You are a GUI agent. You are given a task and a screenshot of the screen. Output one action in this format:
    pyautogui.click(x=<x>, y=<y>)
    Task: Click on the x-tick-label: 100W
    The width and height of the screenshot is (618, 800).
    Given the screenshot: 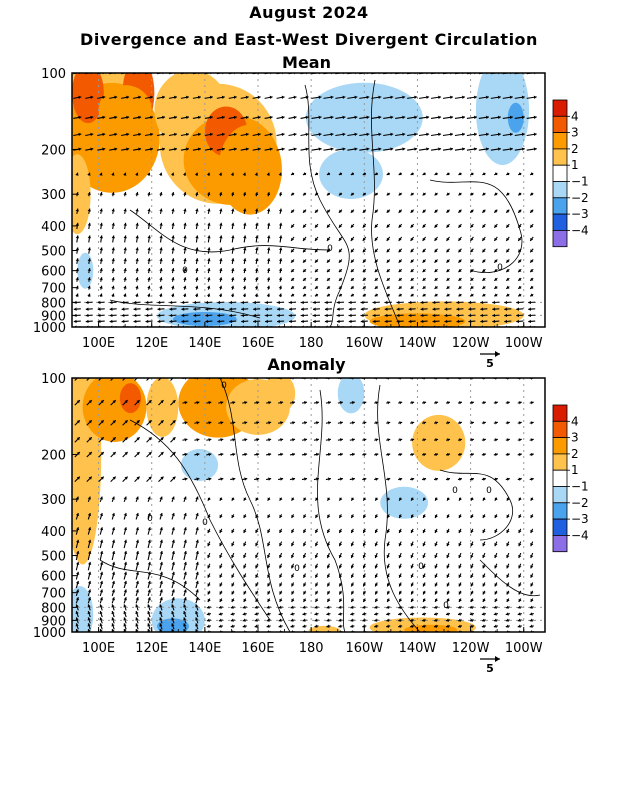 What is the action you would take?
    pyautogui.click(x=524, y=343)
    